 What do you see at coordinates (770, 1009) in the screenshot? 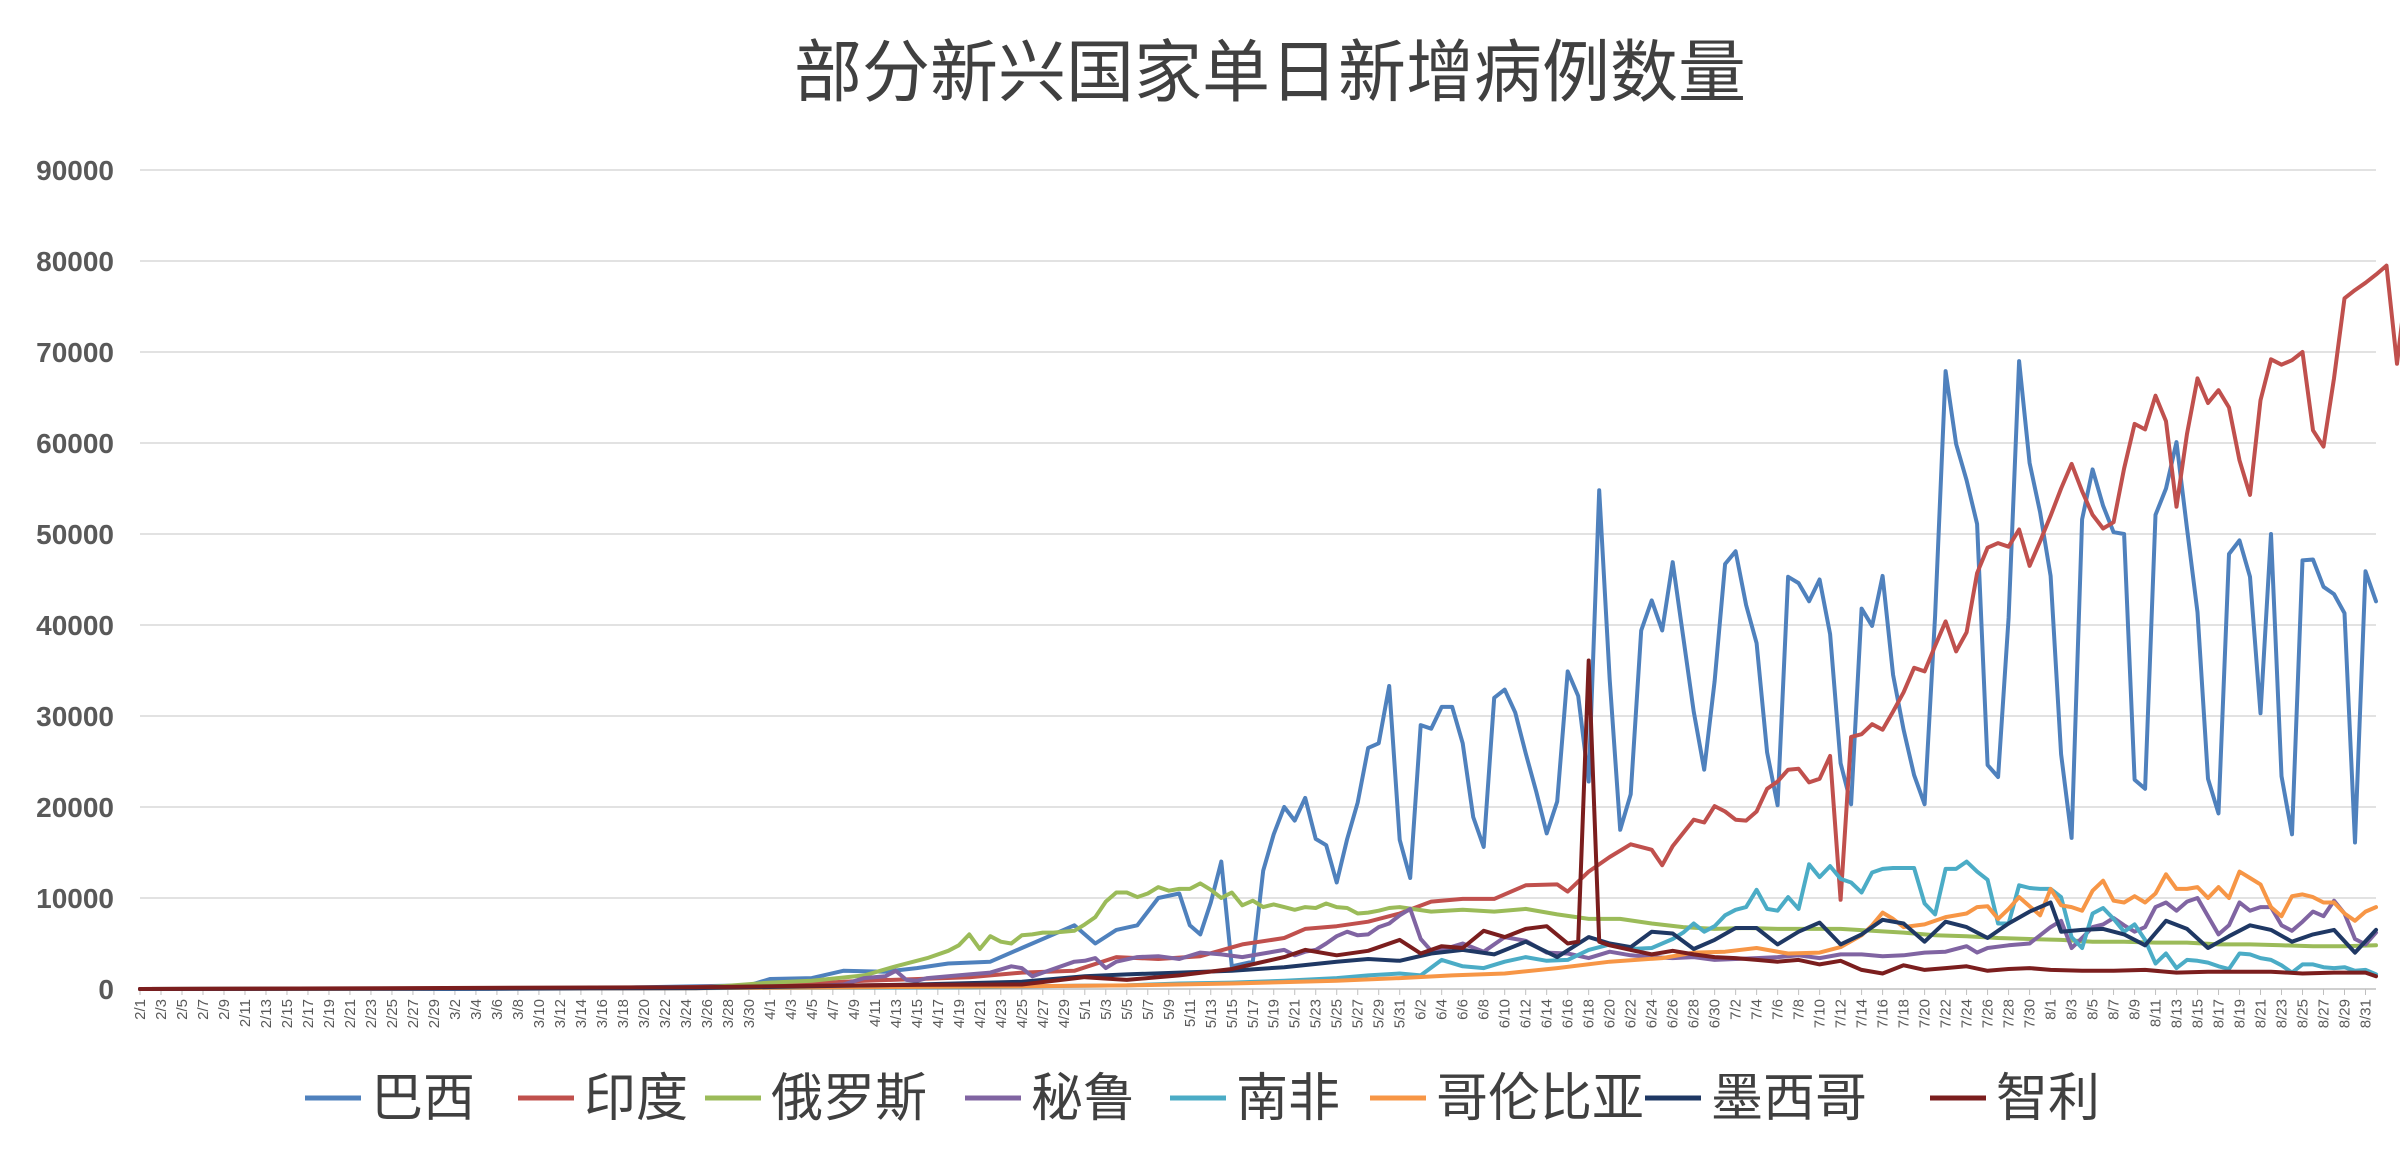
I see `x-tick-label: 4/1` at bounding box center [770, 1009].